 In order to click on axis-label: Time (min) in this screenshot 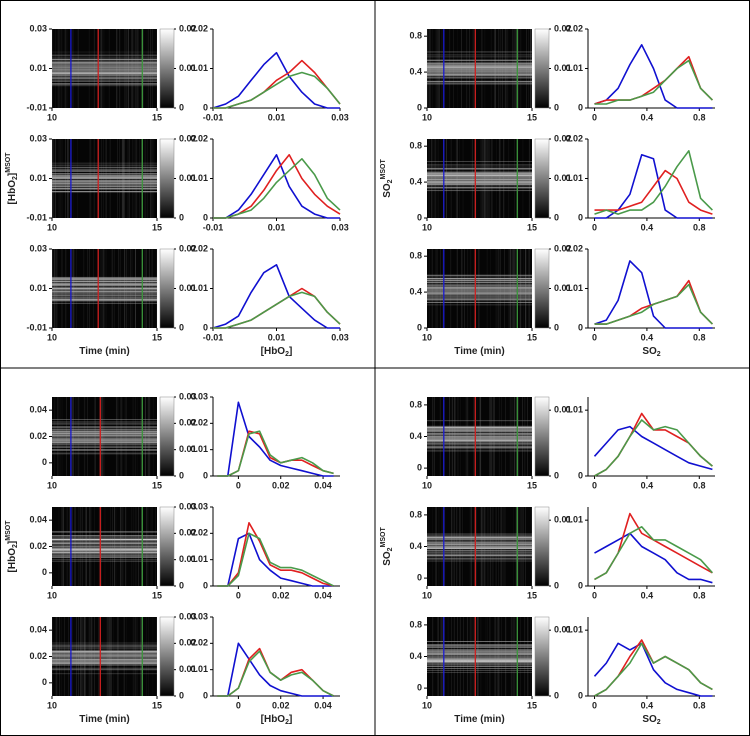, I will do `click(104, 351)`.